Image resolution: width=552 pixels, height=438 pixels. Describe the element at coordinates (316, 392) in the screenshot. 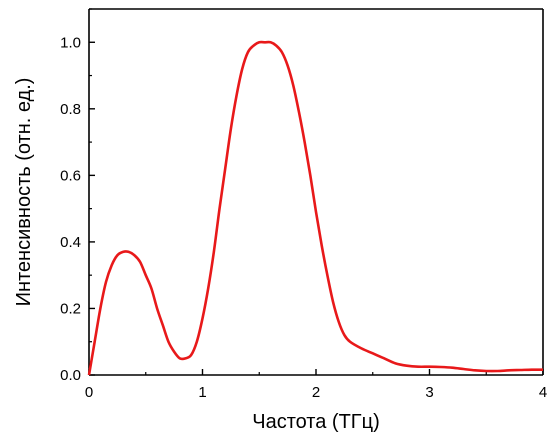

I see `x-tick-label: 2` at that location.